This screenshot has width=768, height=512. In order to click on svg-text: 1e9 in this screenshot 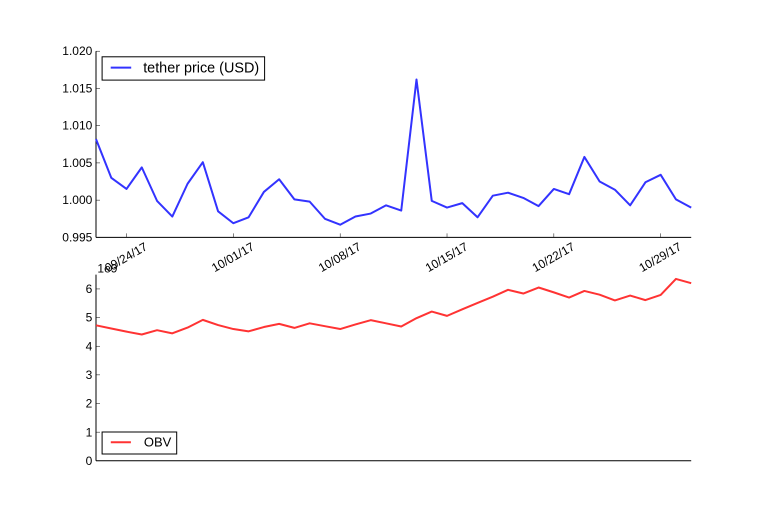, I will do `click(107, 268)`.